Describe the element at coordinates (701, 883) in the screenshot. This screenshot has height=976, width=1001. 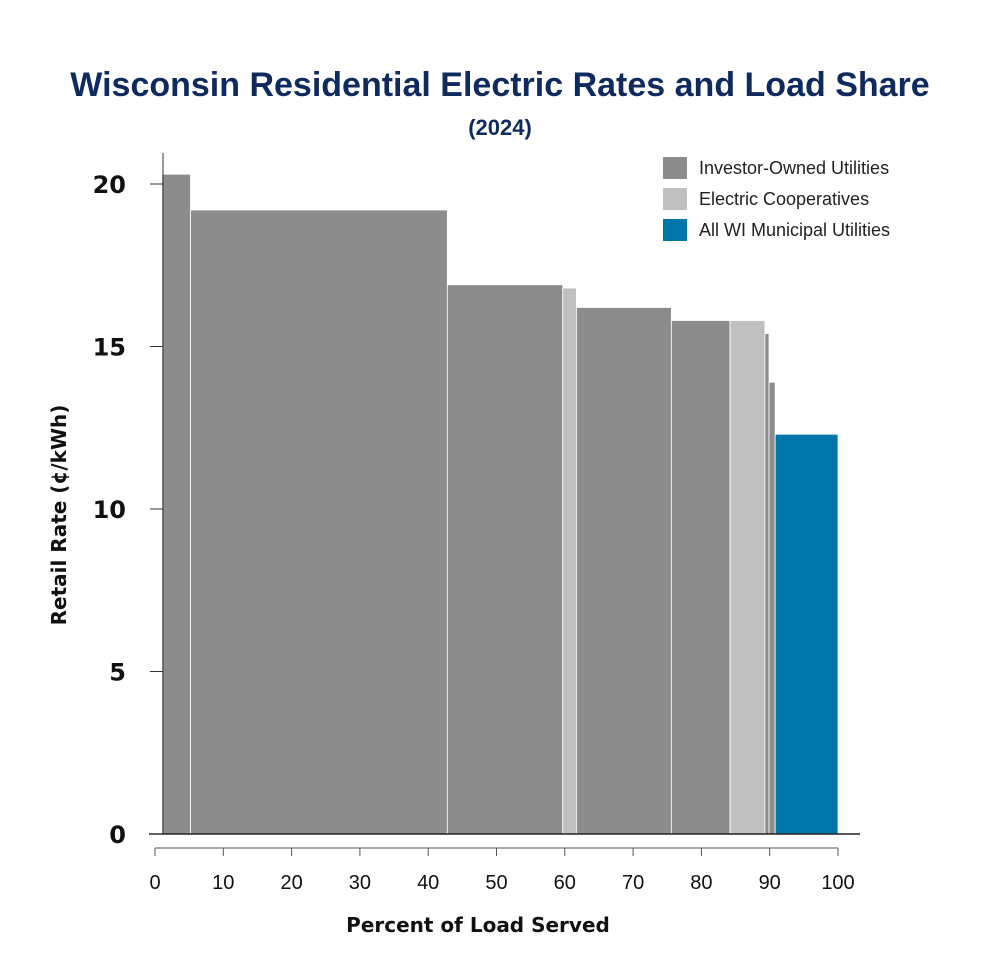
I see `x-tick-label-80: 80` at that location.